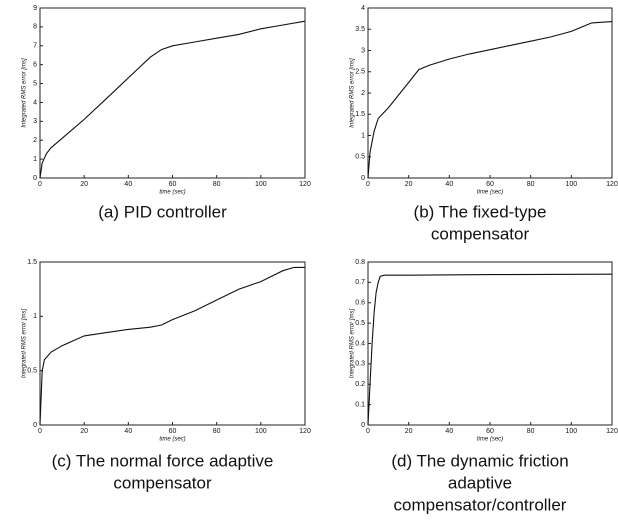 This screenshot has height=527, width=618. Describe the element at coordinates (360, 404) in the screenshot. I see `y-tick-label: 0.1` at that location.